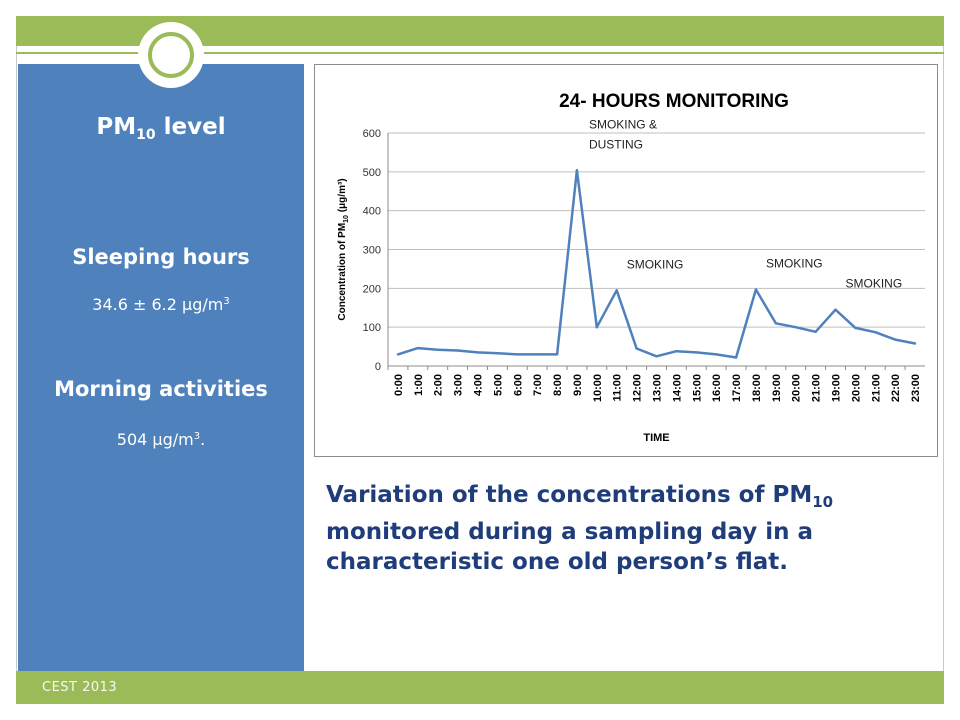  Describe the element at coordinates (916, 388) in the screenshot. I see `x-tick-label: 23:00` at that location.